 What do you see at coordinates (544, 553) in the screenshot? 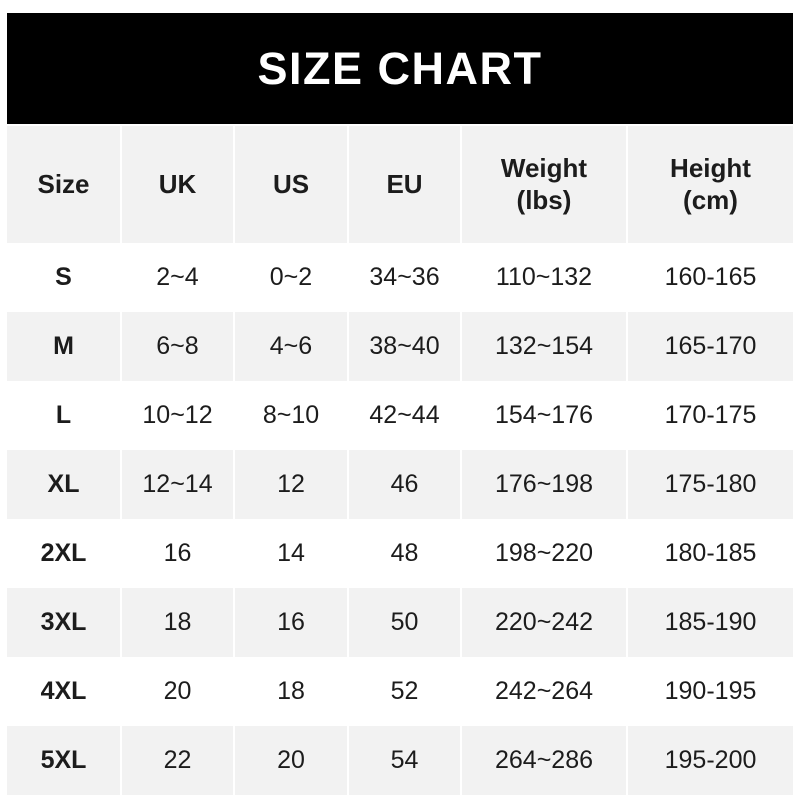
I see `cell-weight: 198~220` at bounding box center [544, 553].